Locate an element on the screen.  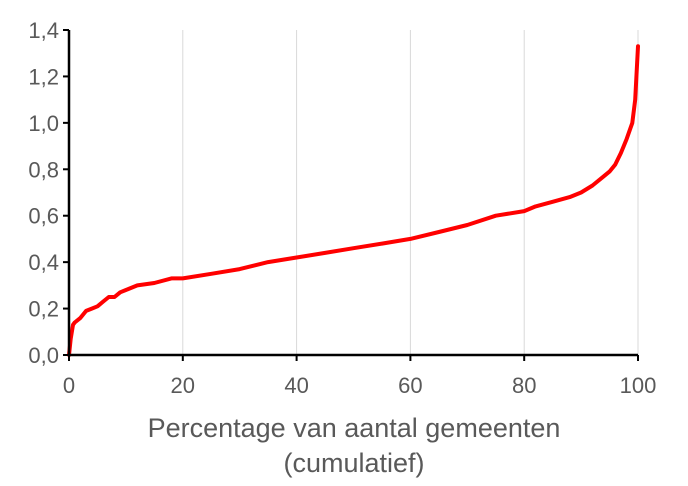
y-tick-label: 1,0 is located at coordinates (43, 123).